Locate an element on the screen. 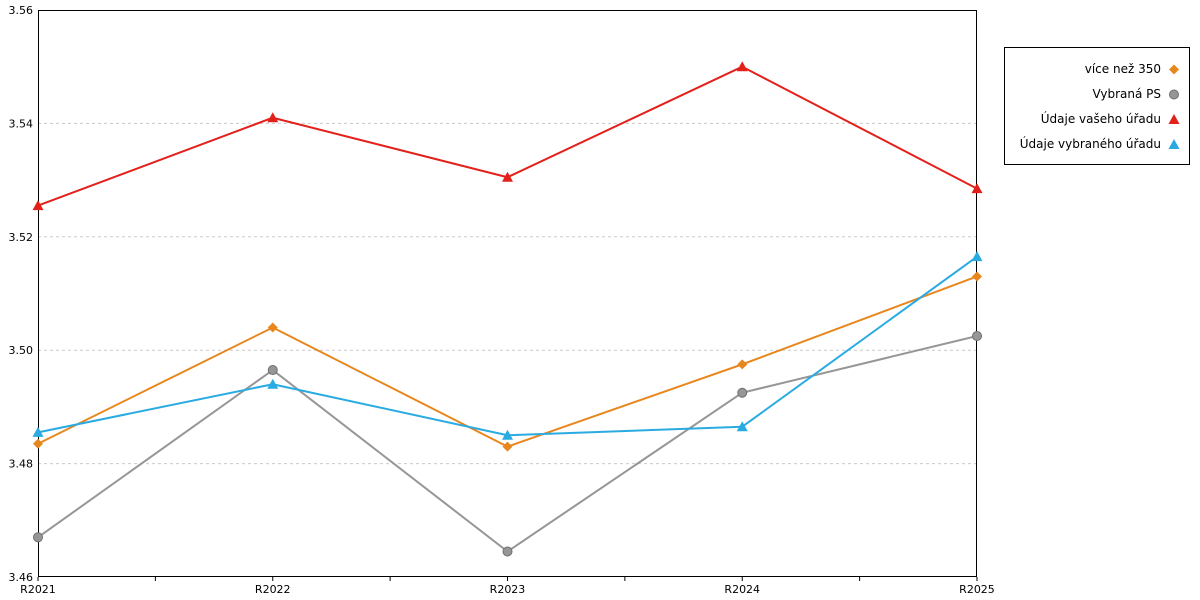 The width and height of the screenshot is (1200, 600). x-tick-label: R2025 is located at coordinates (977, 589).